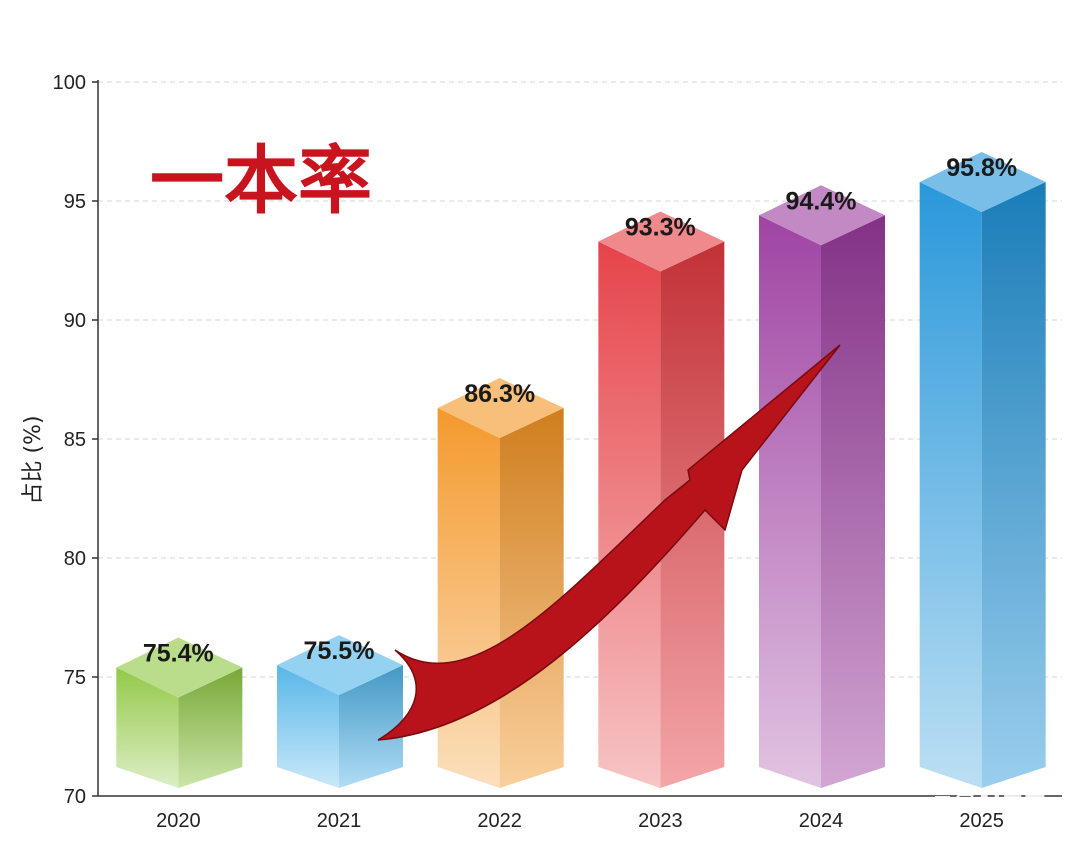 The width and height of the screenshot is (1080, 851). What do you see at coordinates (821, 821) in the screenshot?
I see `x-tick-label: 2024` at bounding box center [821, 821].